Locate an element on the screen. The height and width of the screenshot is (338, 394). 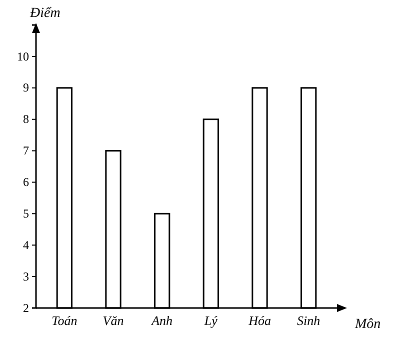
x-tick-label: Lý is located at coordinates (210, 320).